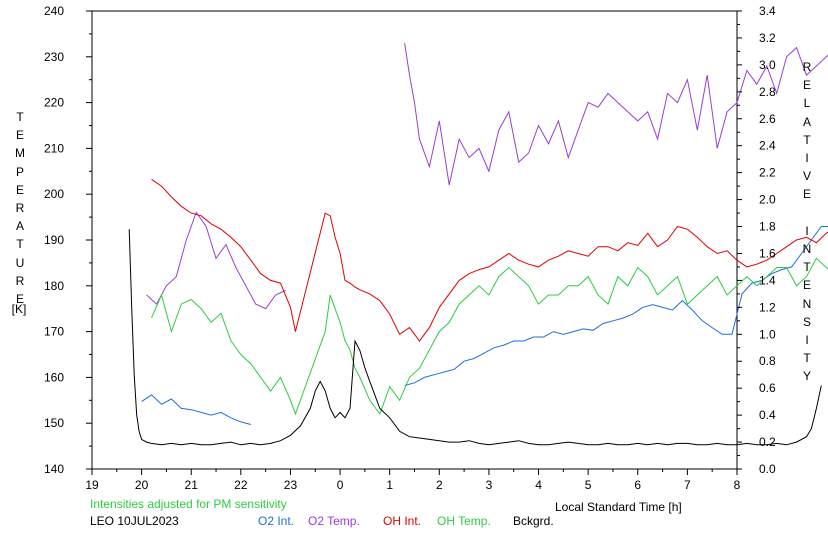 The image size is (828, 535). I want to click on y-right-tick-label: 3.4, so click(767, 11).